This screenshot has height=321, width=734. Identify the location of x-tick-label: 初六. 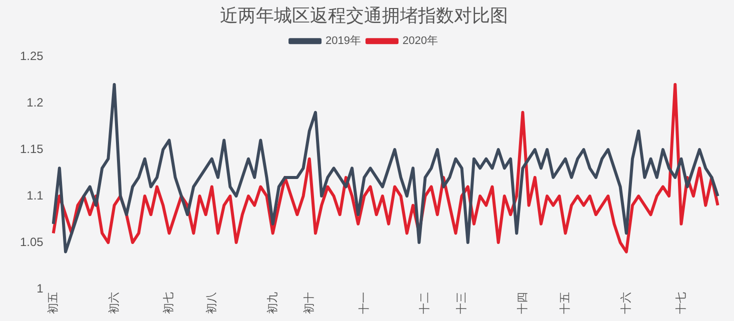
(113, 303).